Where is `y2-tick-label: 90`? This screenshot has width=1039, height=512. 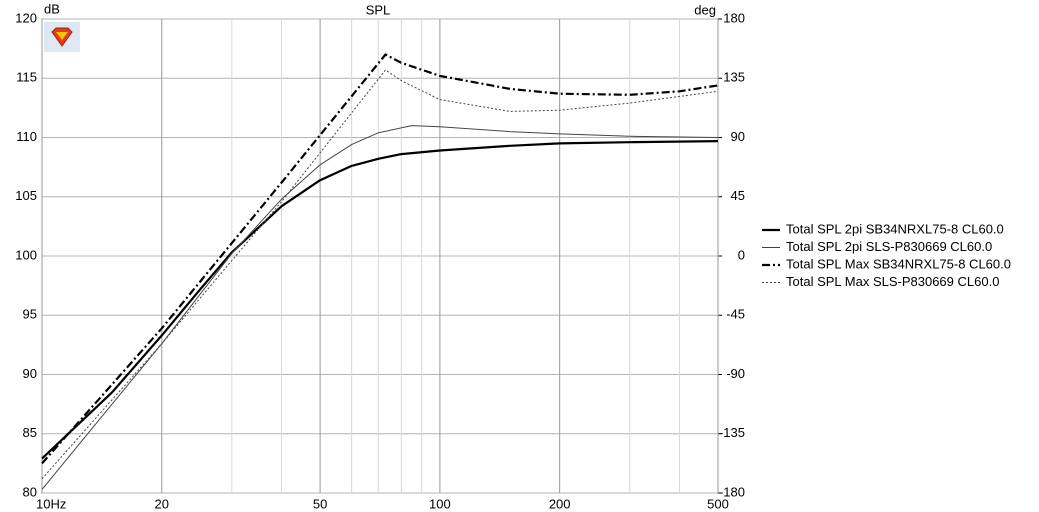
y2-tick-label: 90 is located at coordinates (738, 136).